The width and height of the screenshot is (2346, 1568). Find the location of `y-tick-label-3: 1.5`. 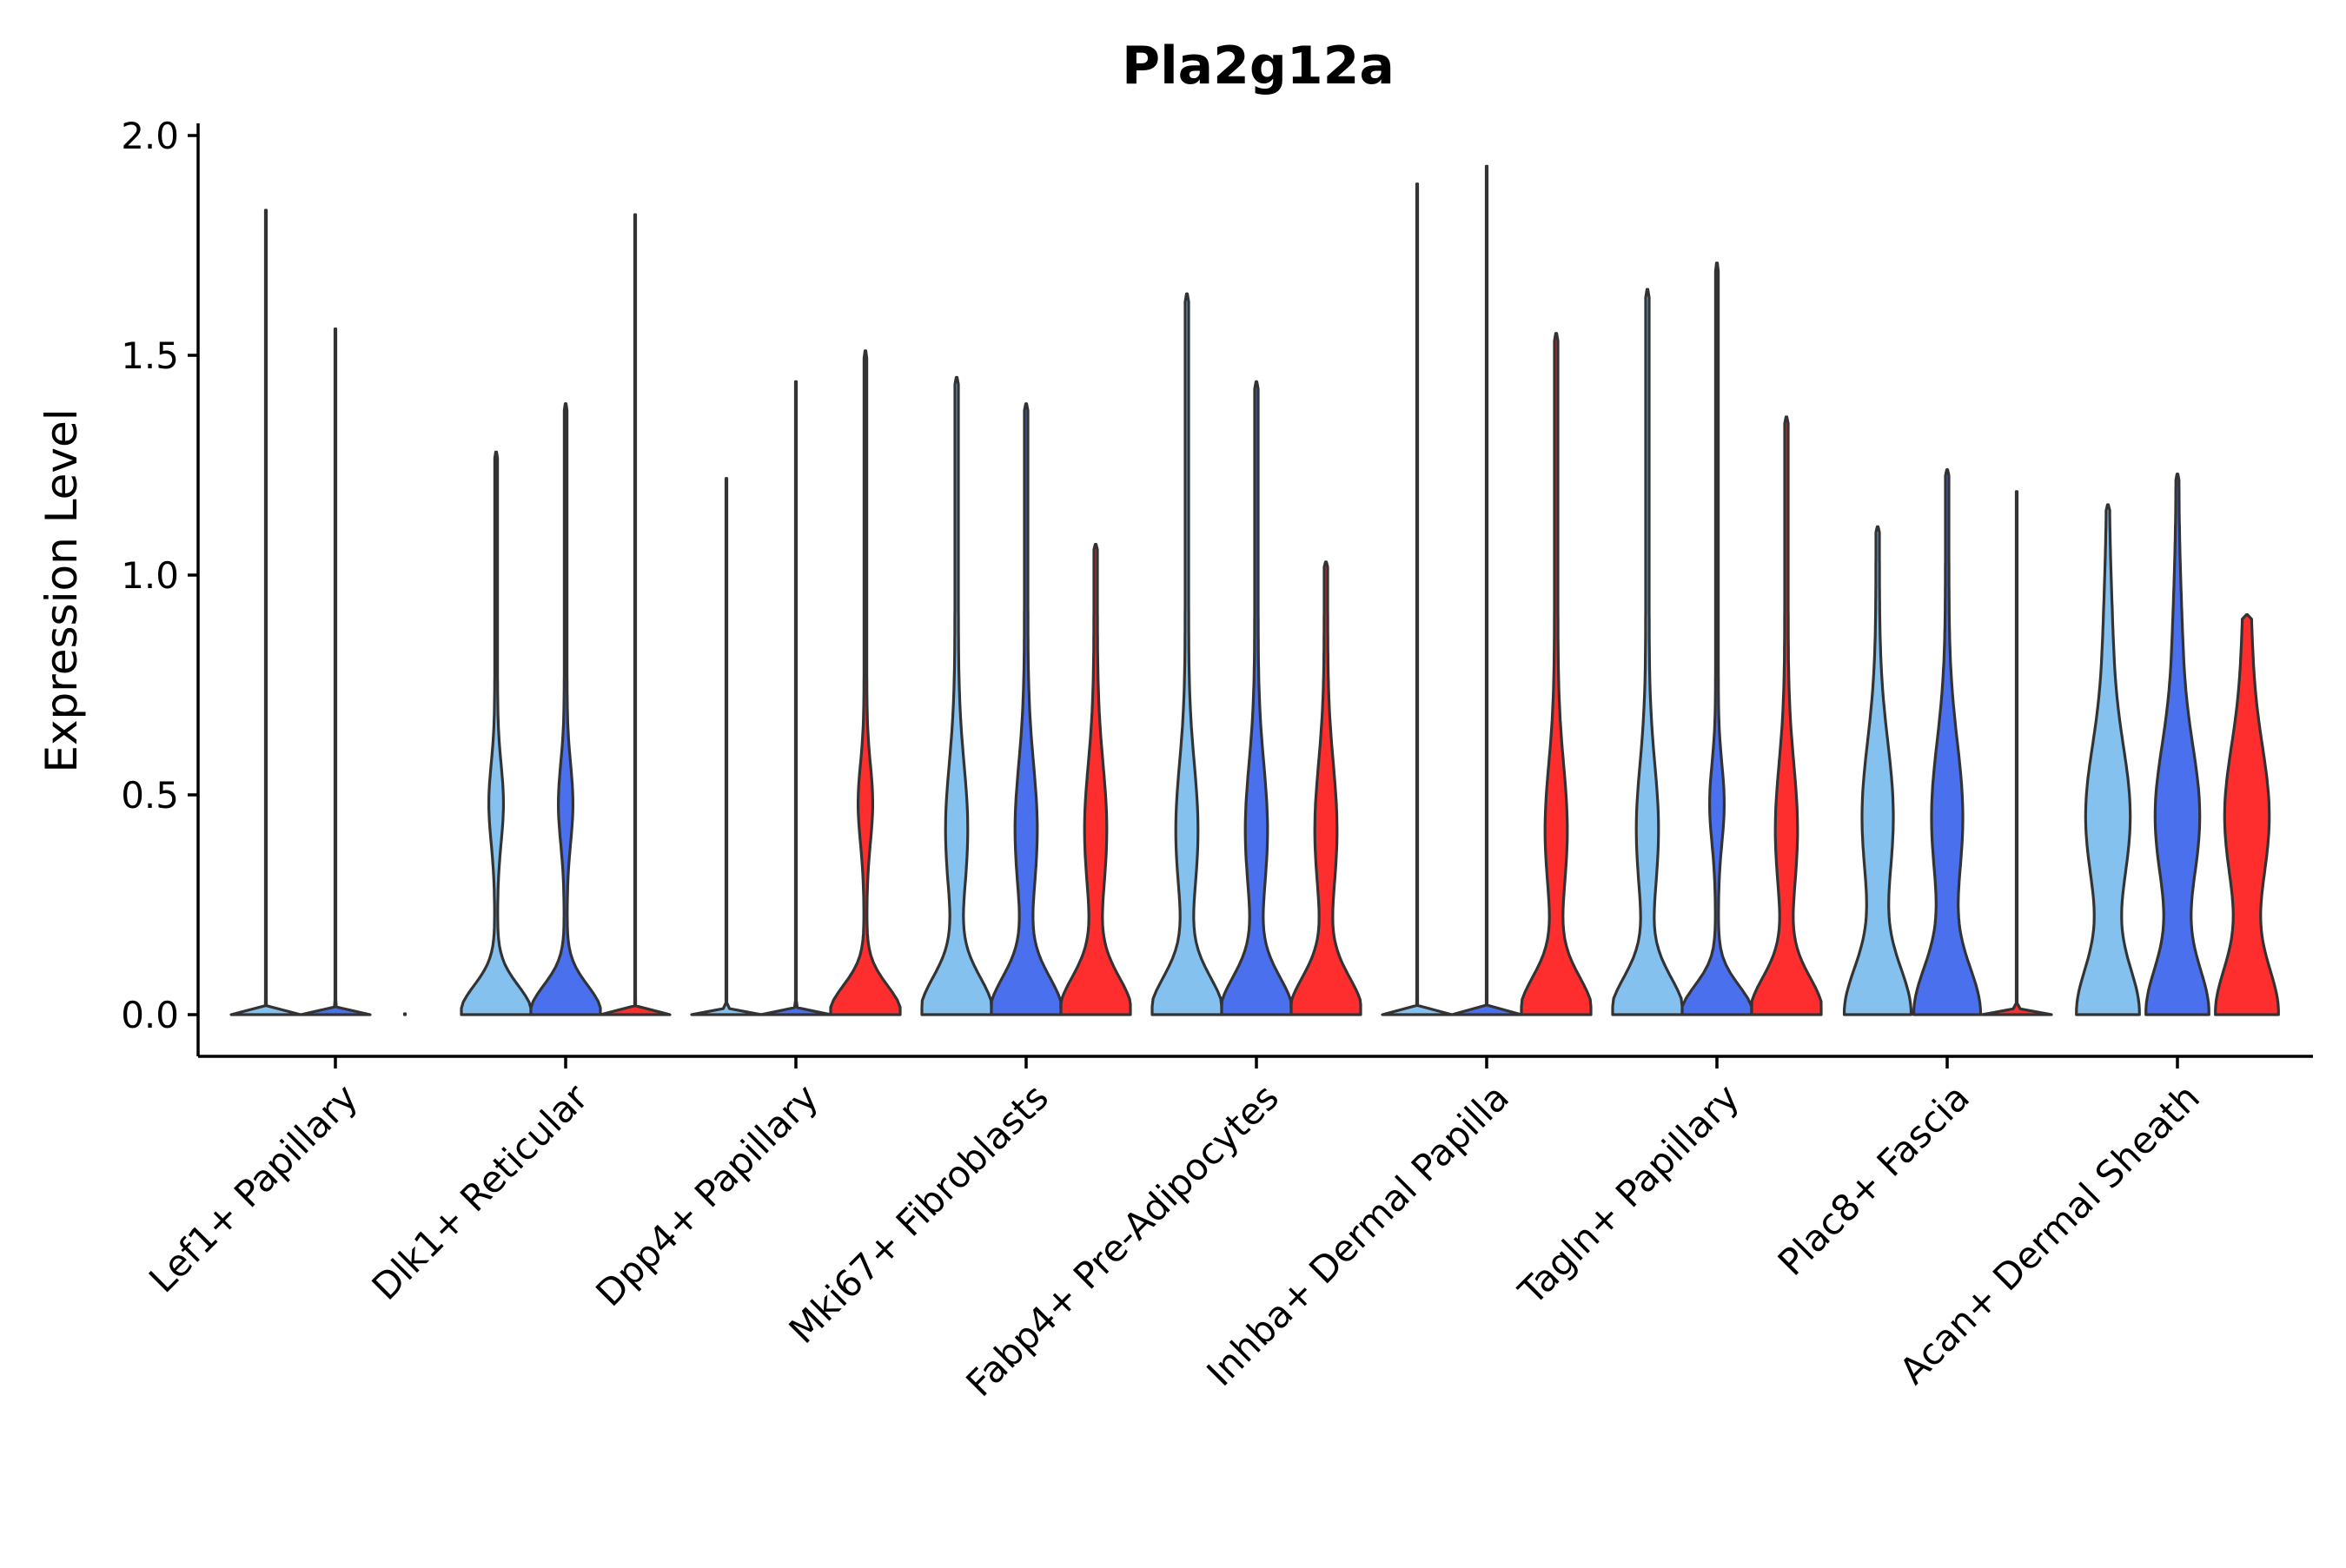

y-tick-label-3: 1.5 is located at coordinates (150, 355).